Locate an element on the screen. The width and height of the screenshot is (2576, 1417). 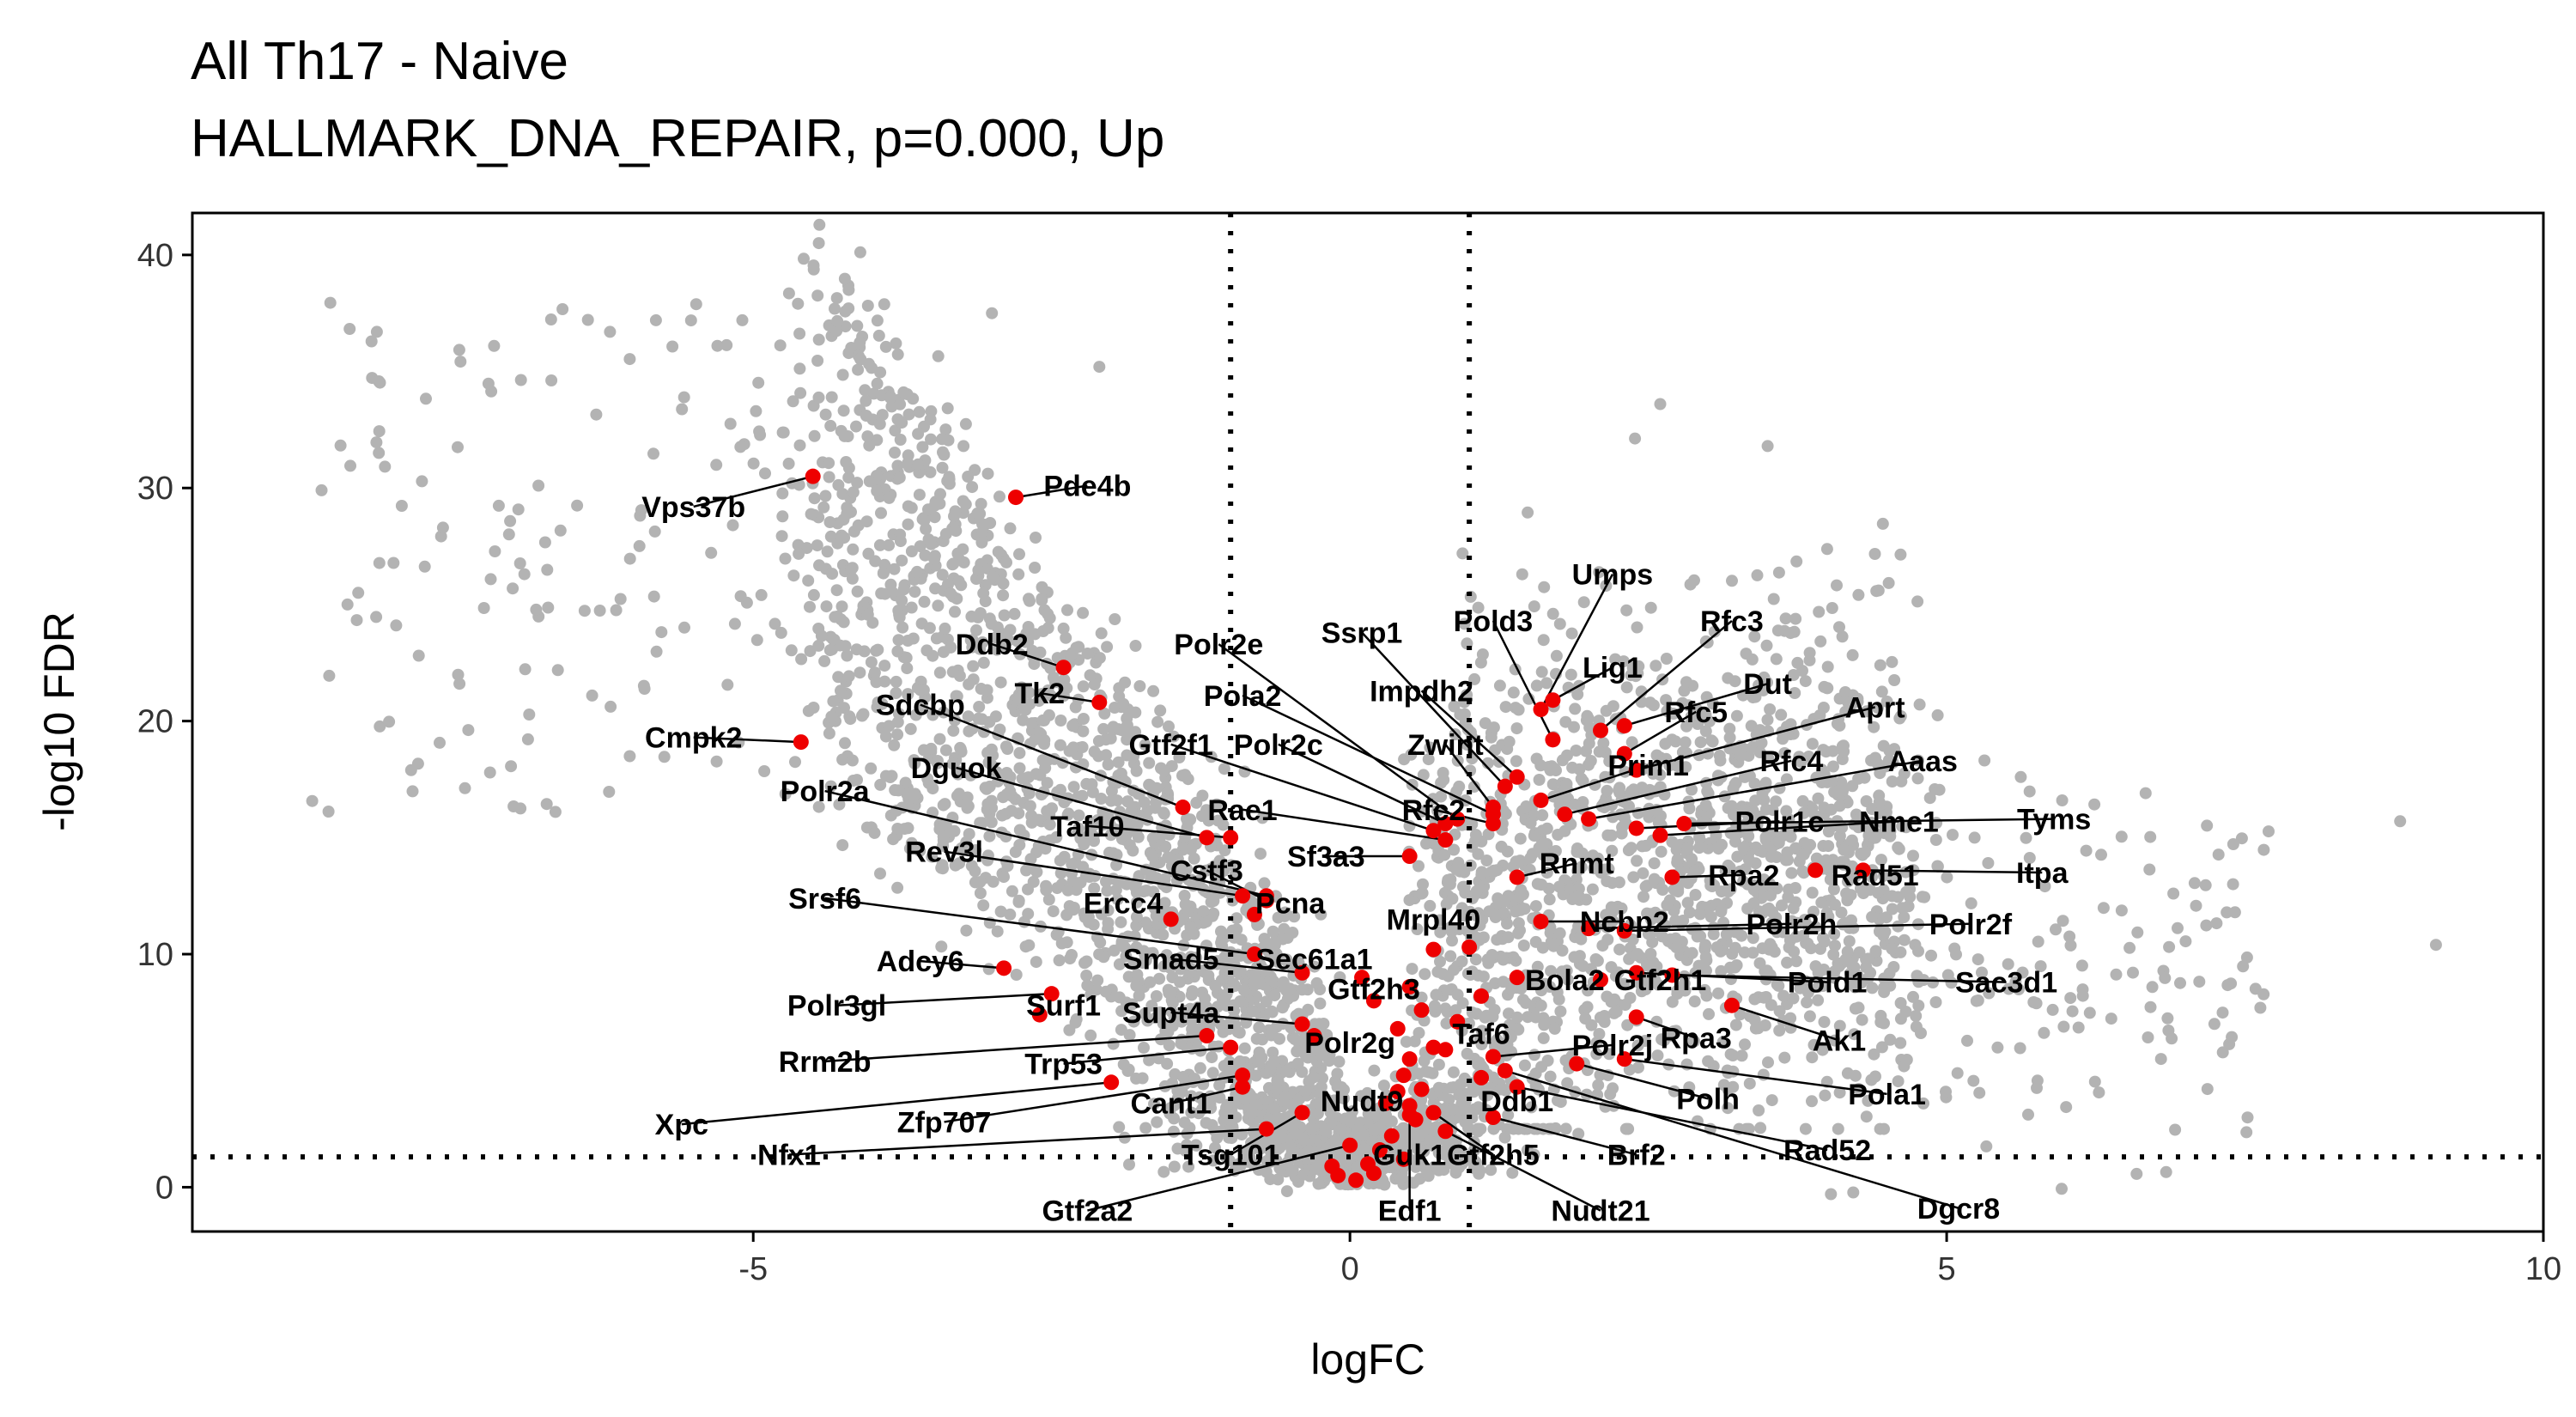
gene-label: Ddb1 is located at coordinates (1517, 1102).